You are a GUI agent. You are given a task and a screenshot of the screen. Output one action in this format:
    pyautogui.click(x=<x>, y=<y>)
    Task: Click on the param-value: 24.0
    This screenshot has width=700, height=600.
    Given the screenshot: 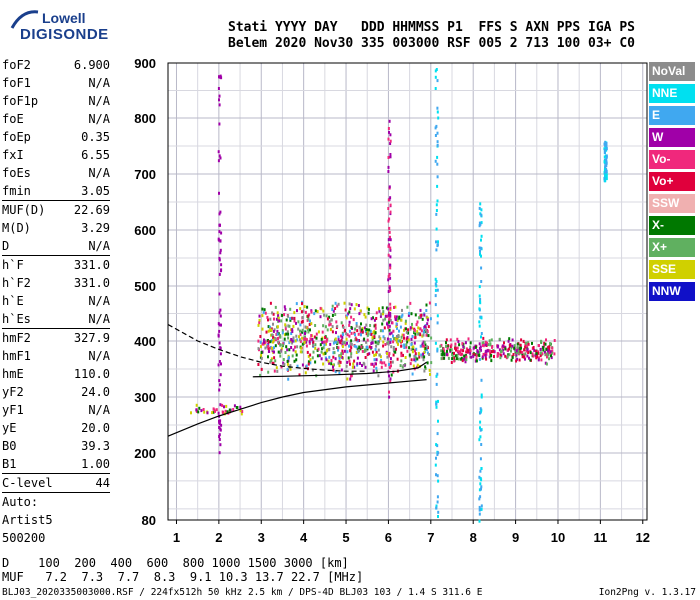 What is the action you would take?
    pyautogui.click(x=95, y=392)
    